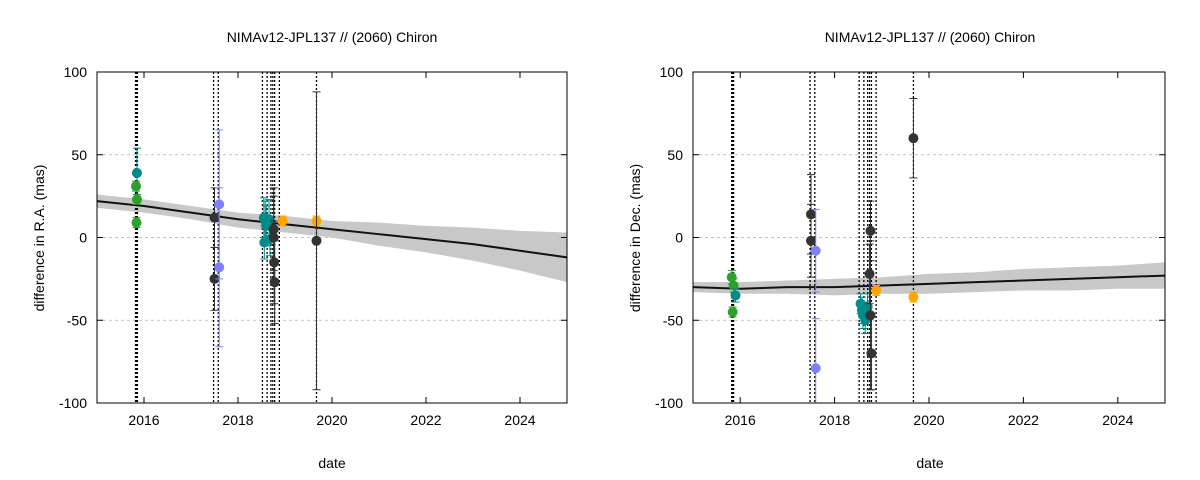 The height and width of the screenshot is (480, 1200). Describe the element at coordinates (39, 238) in the screenshot. I see `y-axis-label: difference in R.A. (mas)` at that location.